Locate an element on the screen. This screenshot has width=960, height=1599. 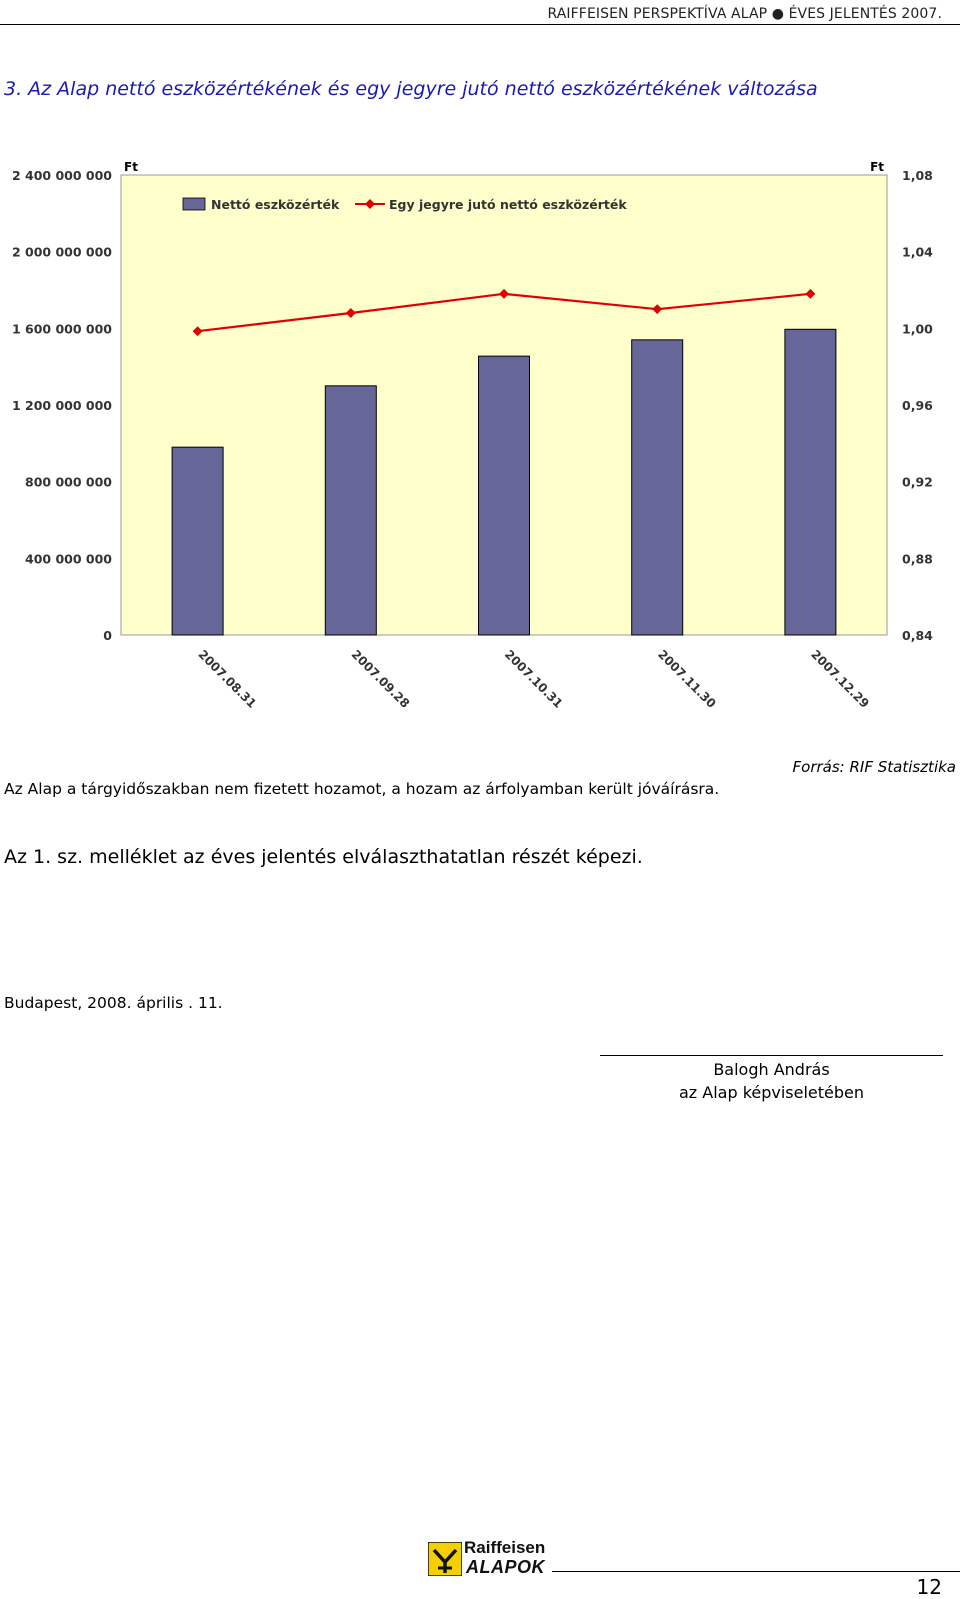
raiffeisen-logo: Raiffeisen ALAPOK is located at coordinates (493, 1559).